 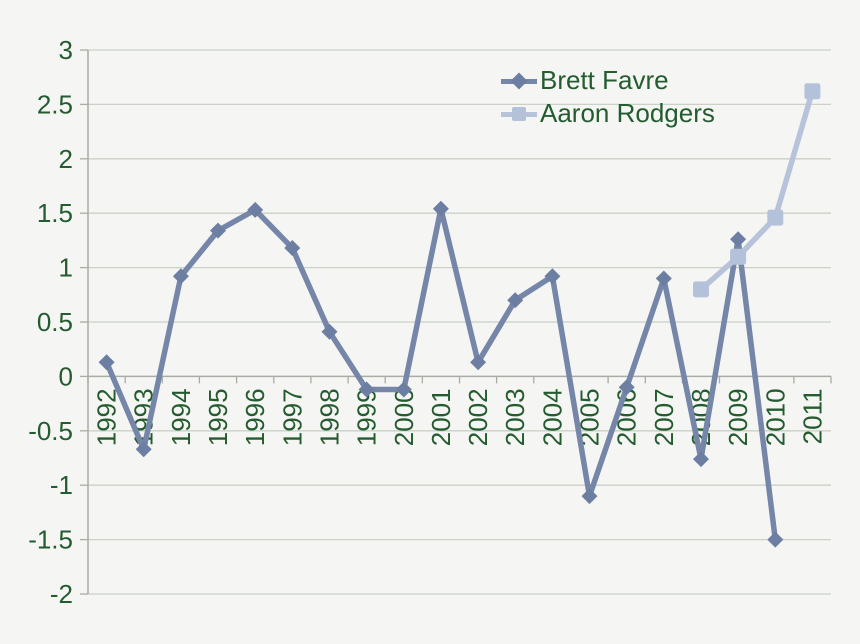 I want to click on x-axis-label: 2003, so click(x=515, y=417).